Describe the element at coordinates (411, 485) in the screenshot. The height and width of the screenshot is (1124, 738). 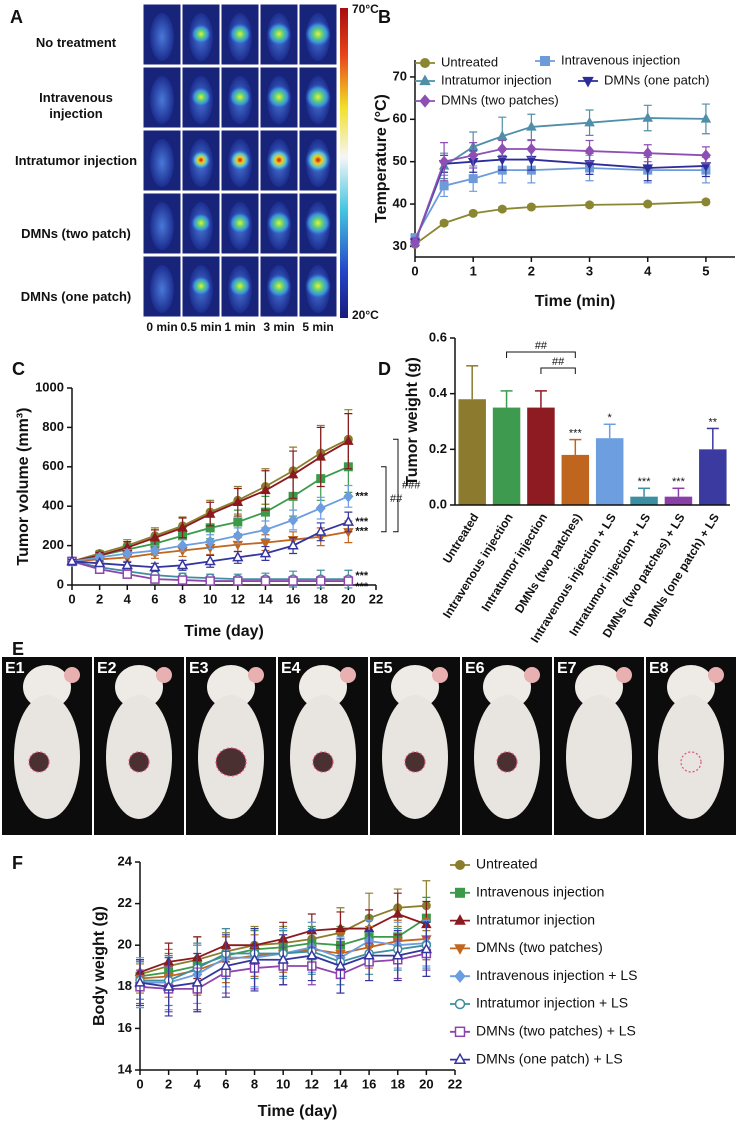
I see `bracket-label: ###` at that location.